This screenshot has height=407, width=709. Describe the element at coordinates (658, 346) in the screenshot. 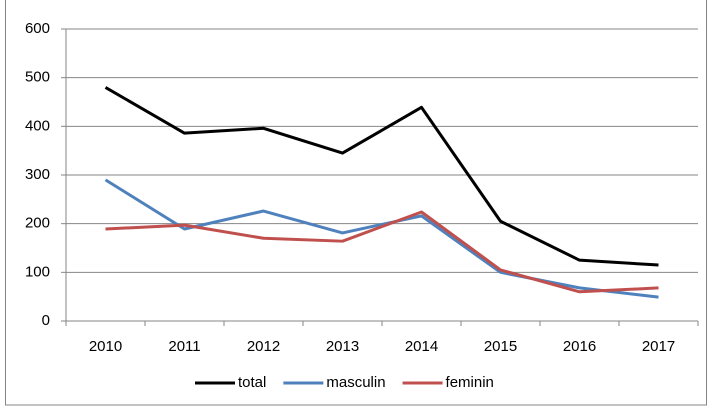

I see `x-tick-label: 2017` at that location.